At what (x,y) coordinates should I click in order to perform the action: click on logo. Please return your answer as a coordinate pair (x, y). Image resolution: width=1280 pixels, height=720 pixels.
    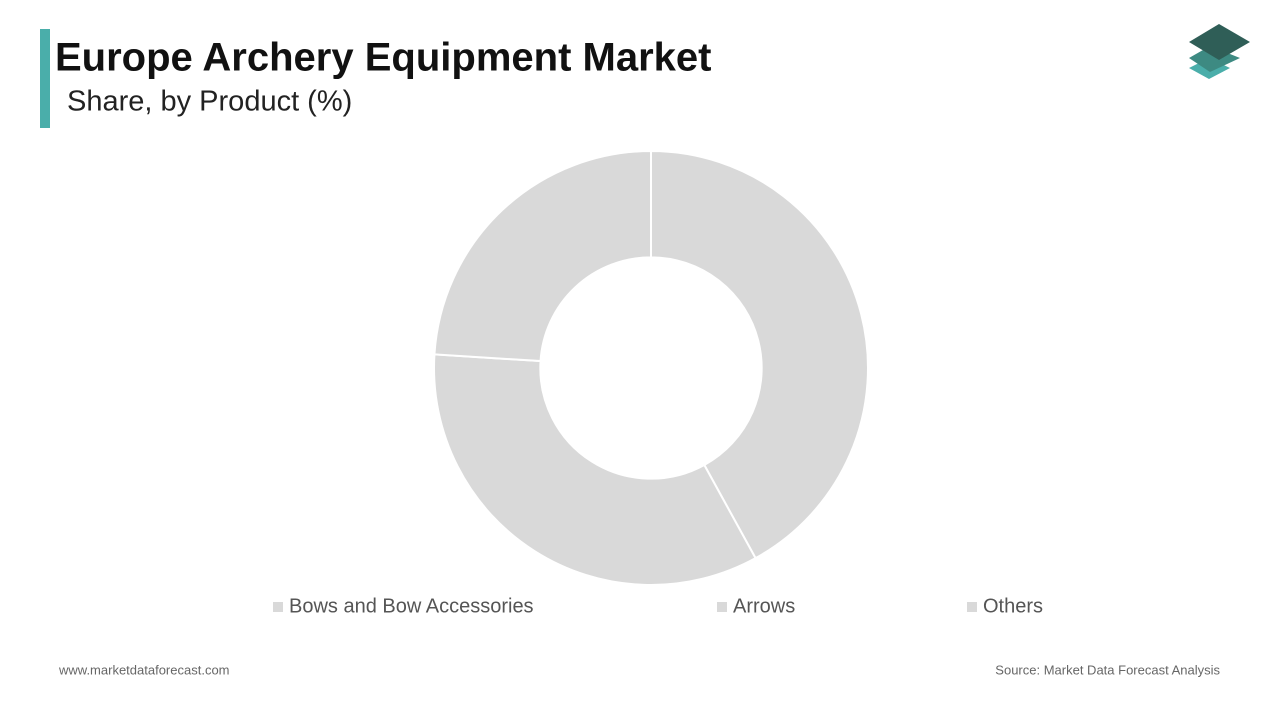
    Looking at the image, I should click on (1219, 51).